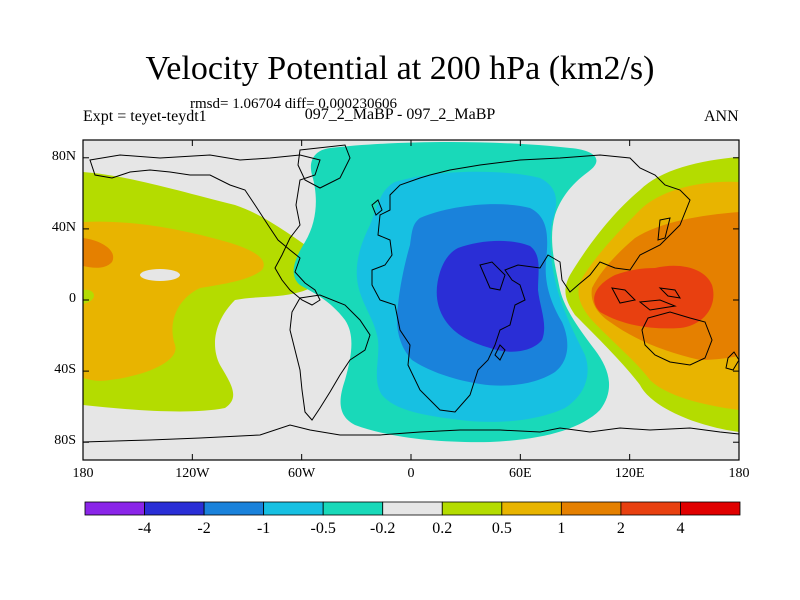  What do you see at coordinates (721, 116) in the screenshot?
I see `season-label: ANN` at bounding box center [721, 116].